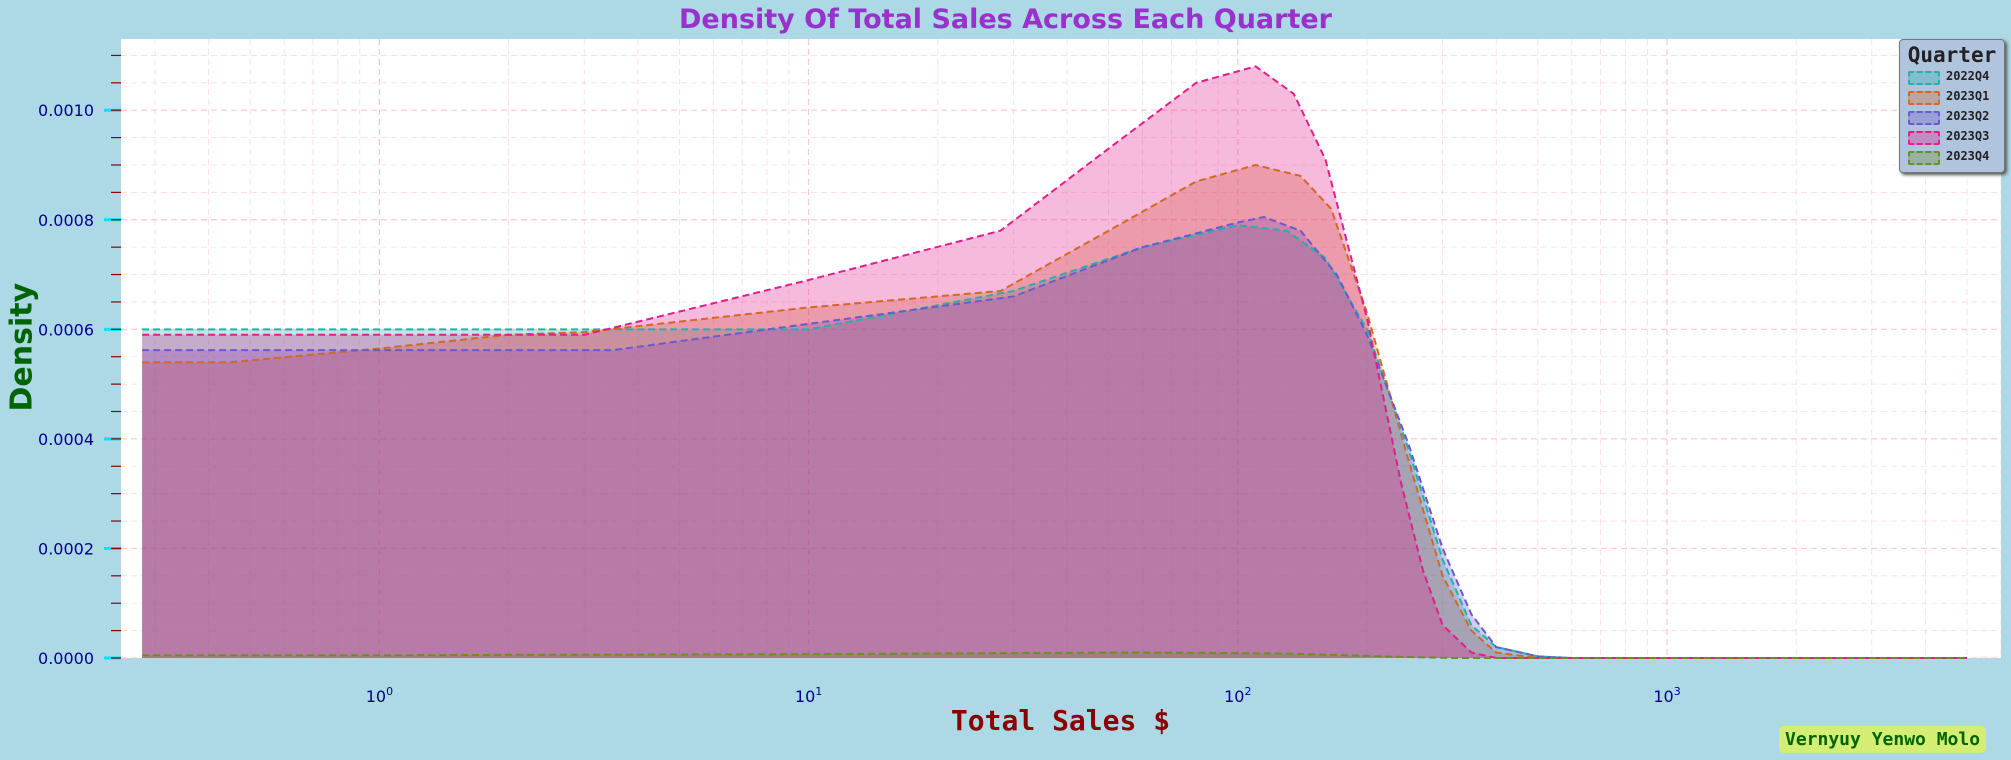  I want to click on x-axis-label: Total Sales $, so click(1060, 720).